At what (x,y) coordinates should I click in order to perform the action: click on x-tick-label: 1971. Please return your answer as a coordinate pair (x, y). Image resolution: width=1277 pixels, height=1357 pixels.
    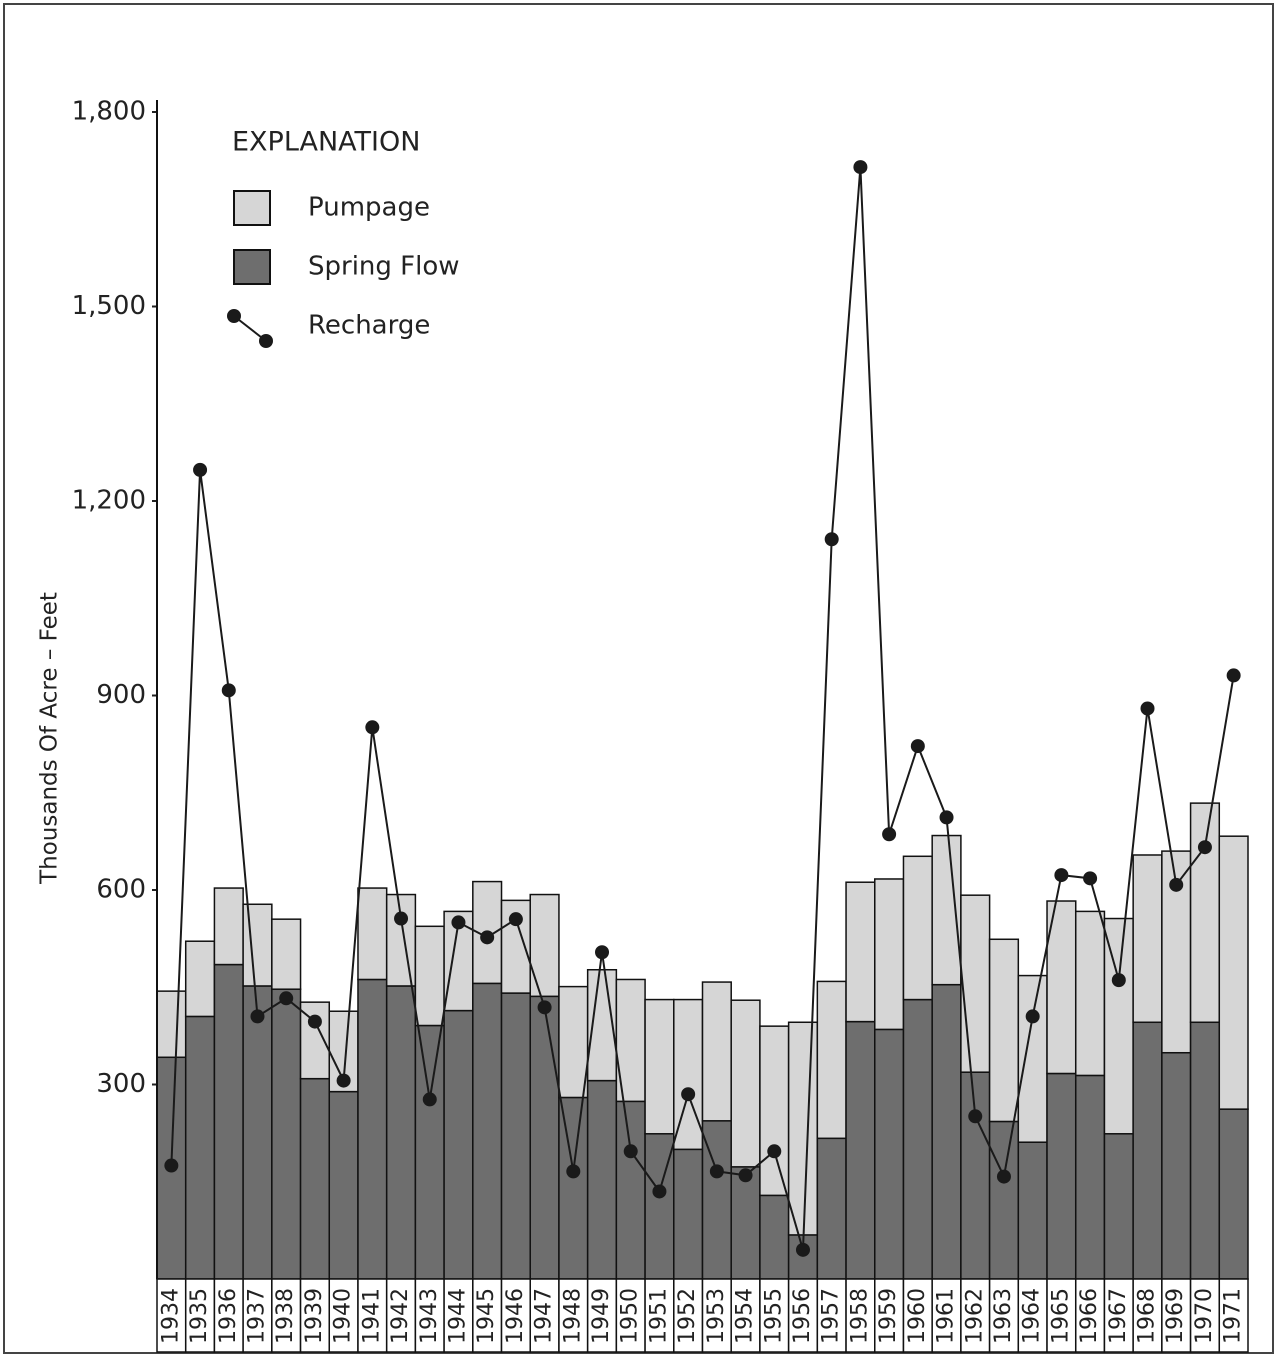
    Looking at the image, I should click on (1233, 1316).